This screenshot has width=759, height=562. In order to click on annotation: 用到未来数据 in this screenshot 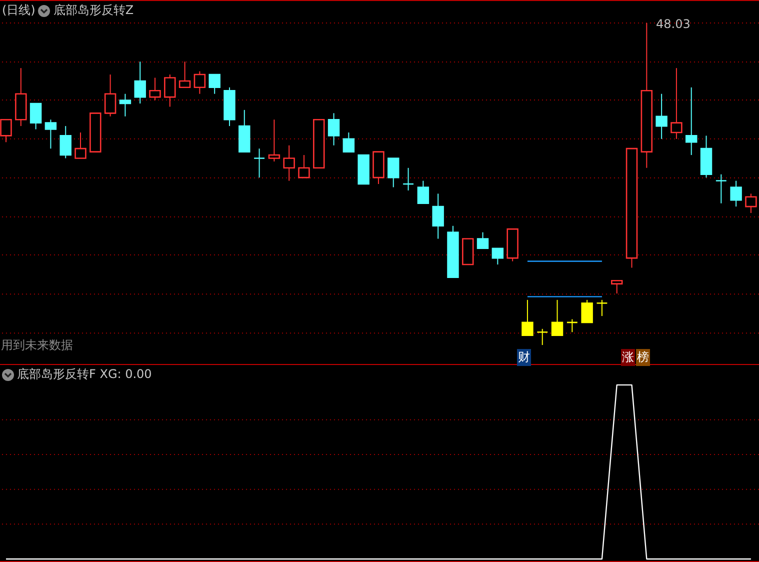, I will do `click(37, 345)`.